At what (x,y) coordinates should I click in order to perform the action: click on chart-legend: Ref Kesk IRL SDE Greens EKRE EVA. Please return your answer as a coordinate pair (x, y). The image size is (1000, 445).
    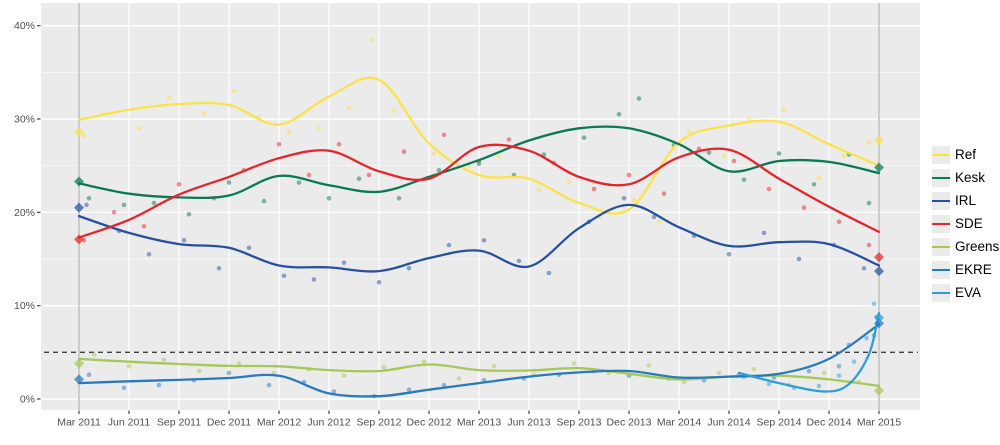
    Looking at the image, I should click on (965, 224).